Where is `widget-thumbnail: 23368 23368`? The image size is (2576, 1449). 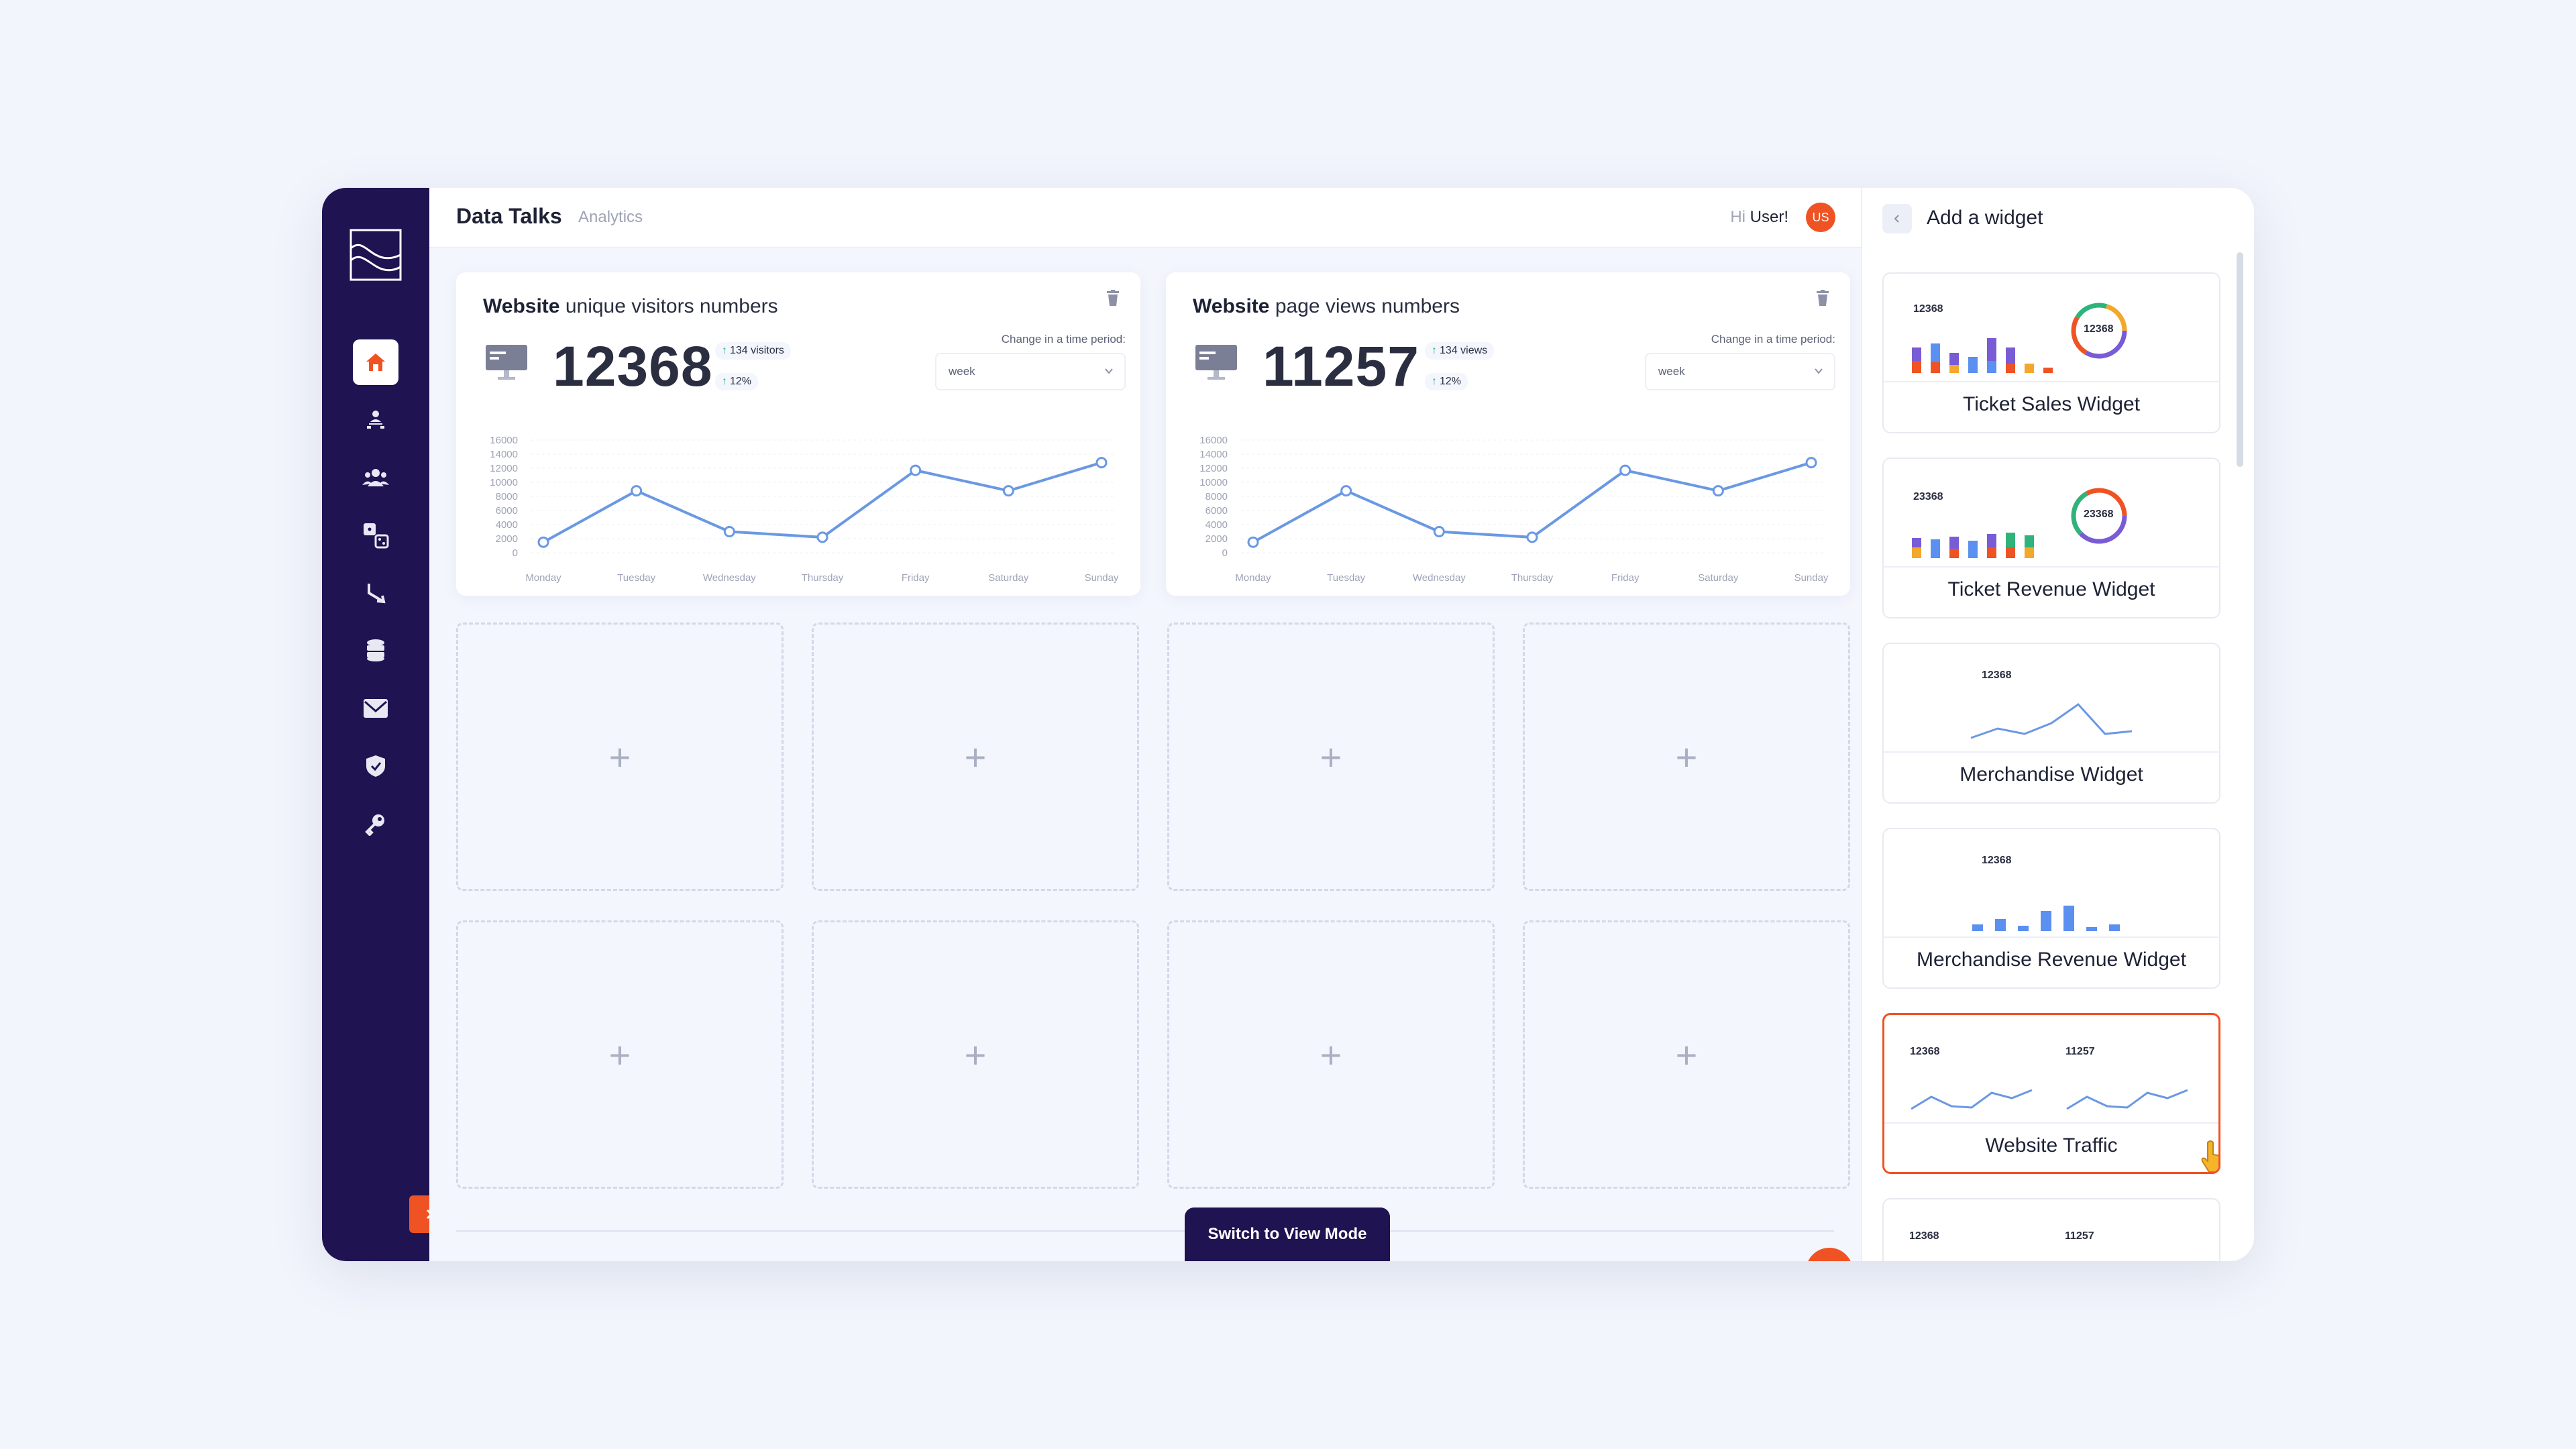 widget-thumbnail: 23368 23368 is located at coordinates (2051, 513).